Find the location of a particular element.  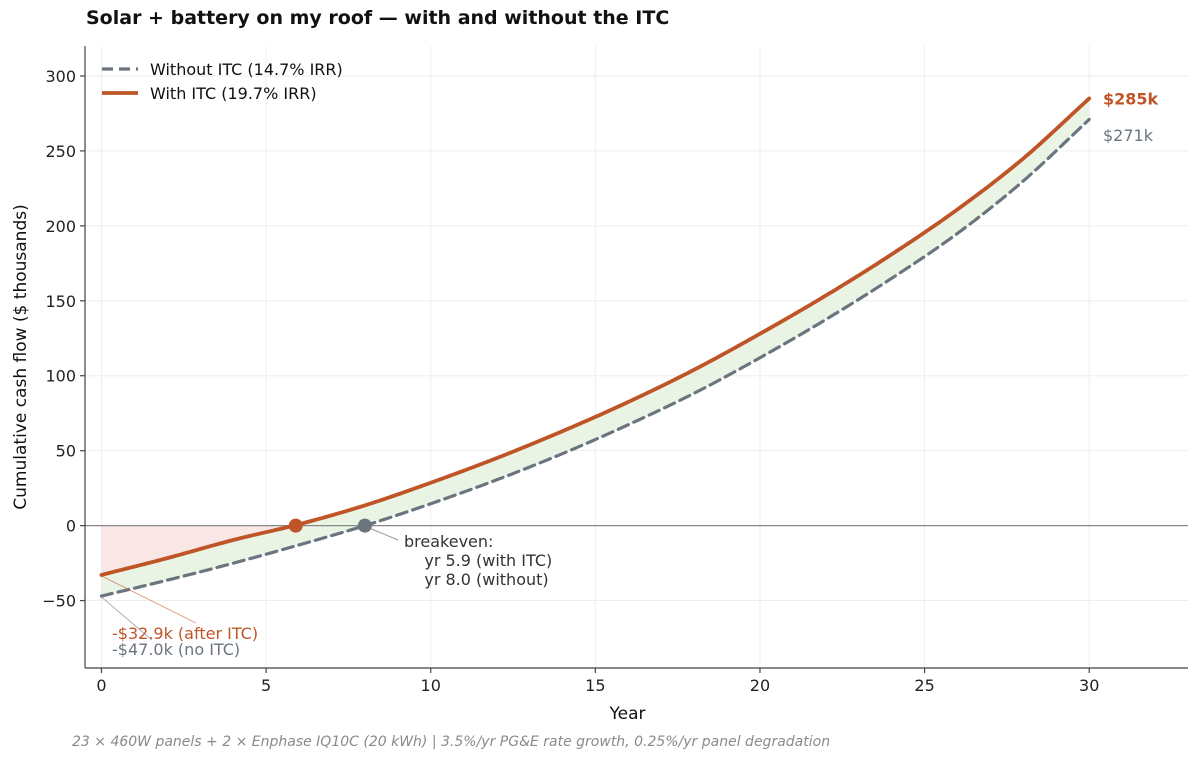

x-axis-label: Year is located at coordinates (627, 714).